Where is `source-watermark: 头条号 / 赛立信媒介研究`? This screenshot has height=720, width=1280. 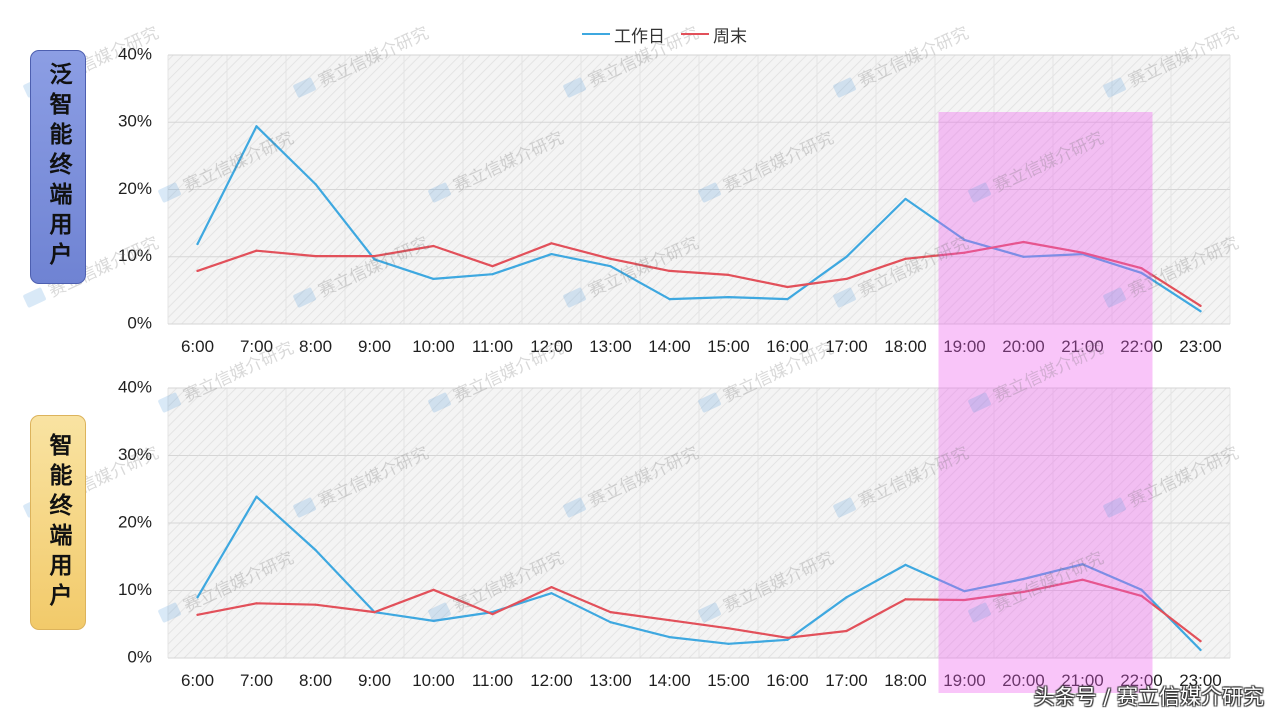
source-watermark: 头条号 / 赛立信媒介研究 is located at coordinates (1148, 697).